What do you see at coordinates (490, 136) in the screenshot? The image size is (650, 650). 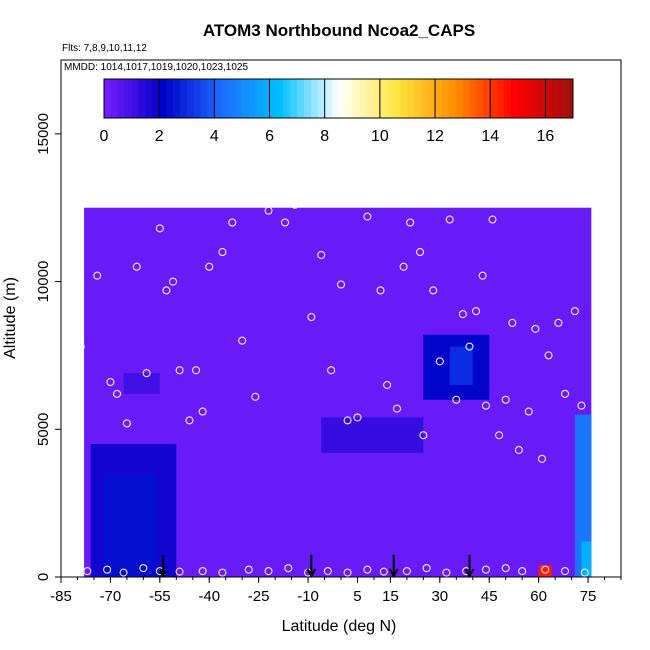 I see `colorbar-tick-label: 14` at bounding box center [490, 136].